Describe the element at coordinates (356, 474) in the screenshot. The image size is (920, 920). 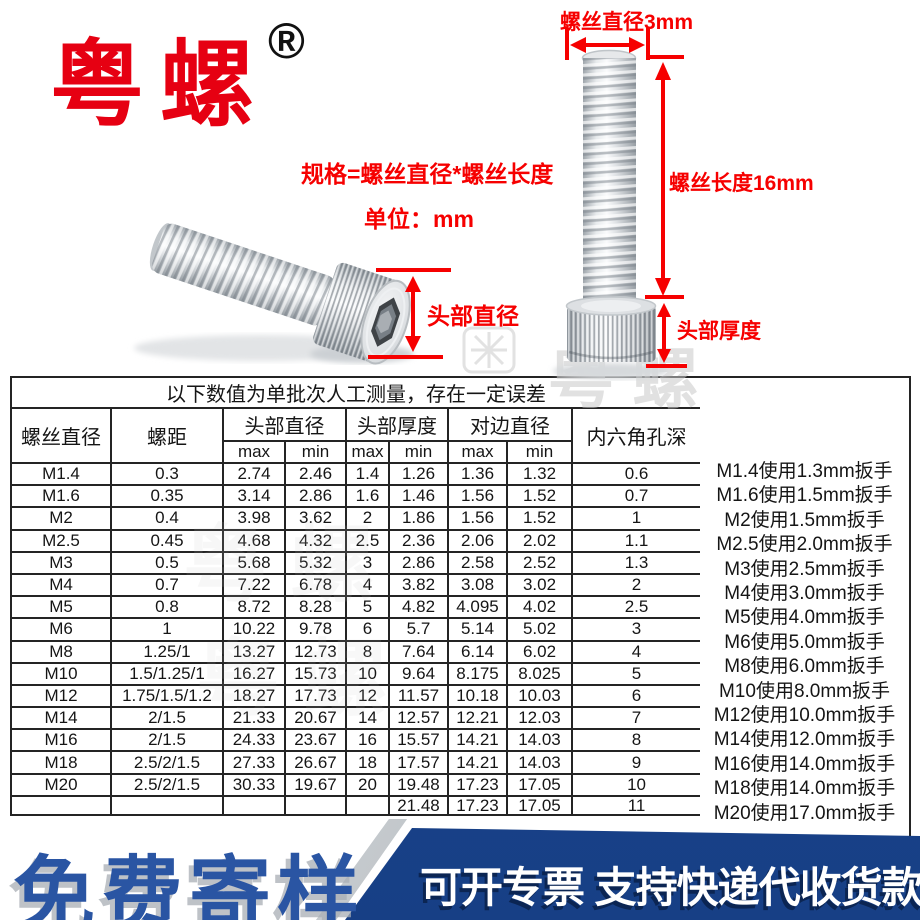
I see `table-row: M1.4 0.3 2.74 2.46 1.4 1.26 1.36 1.32 0.6` at that location.